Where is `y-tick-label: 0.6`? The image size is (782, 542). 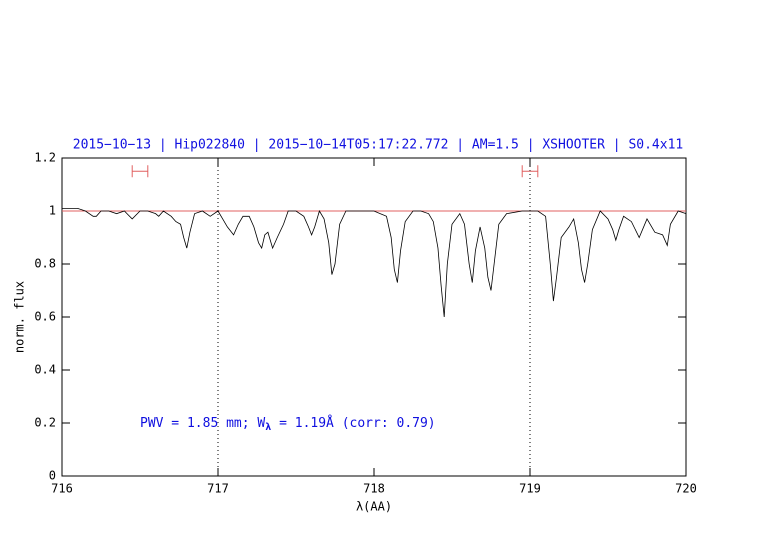
y-tick-label: 0.6 is located at coordinates (45, 317).